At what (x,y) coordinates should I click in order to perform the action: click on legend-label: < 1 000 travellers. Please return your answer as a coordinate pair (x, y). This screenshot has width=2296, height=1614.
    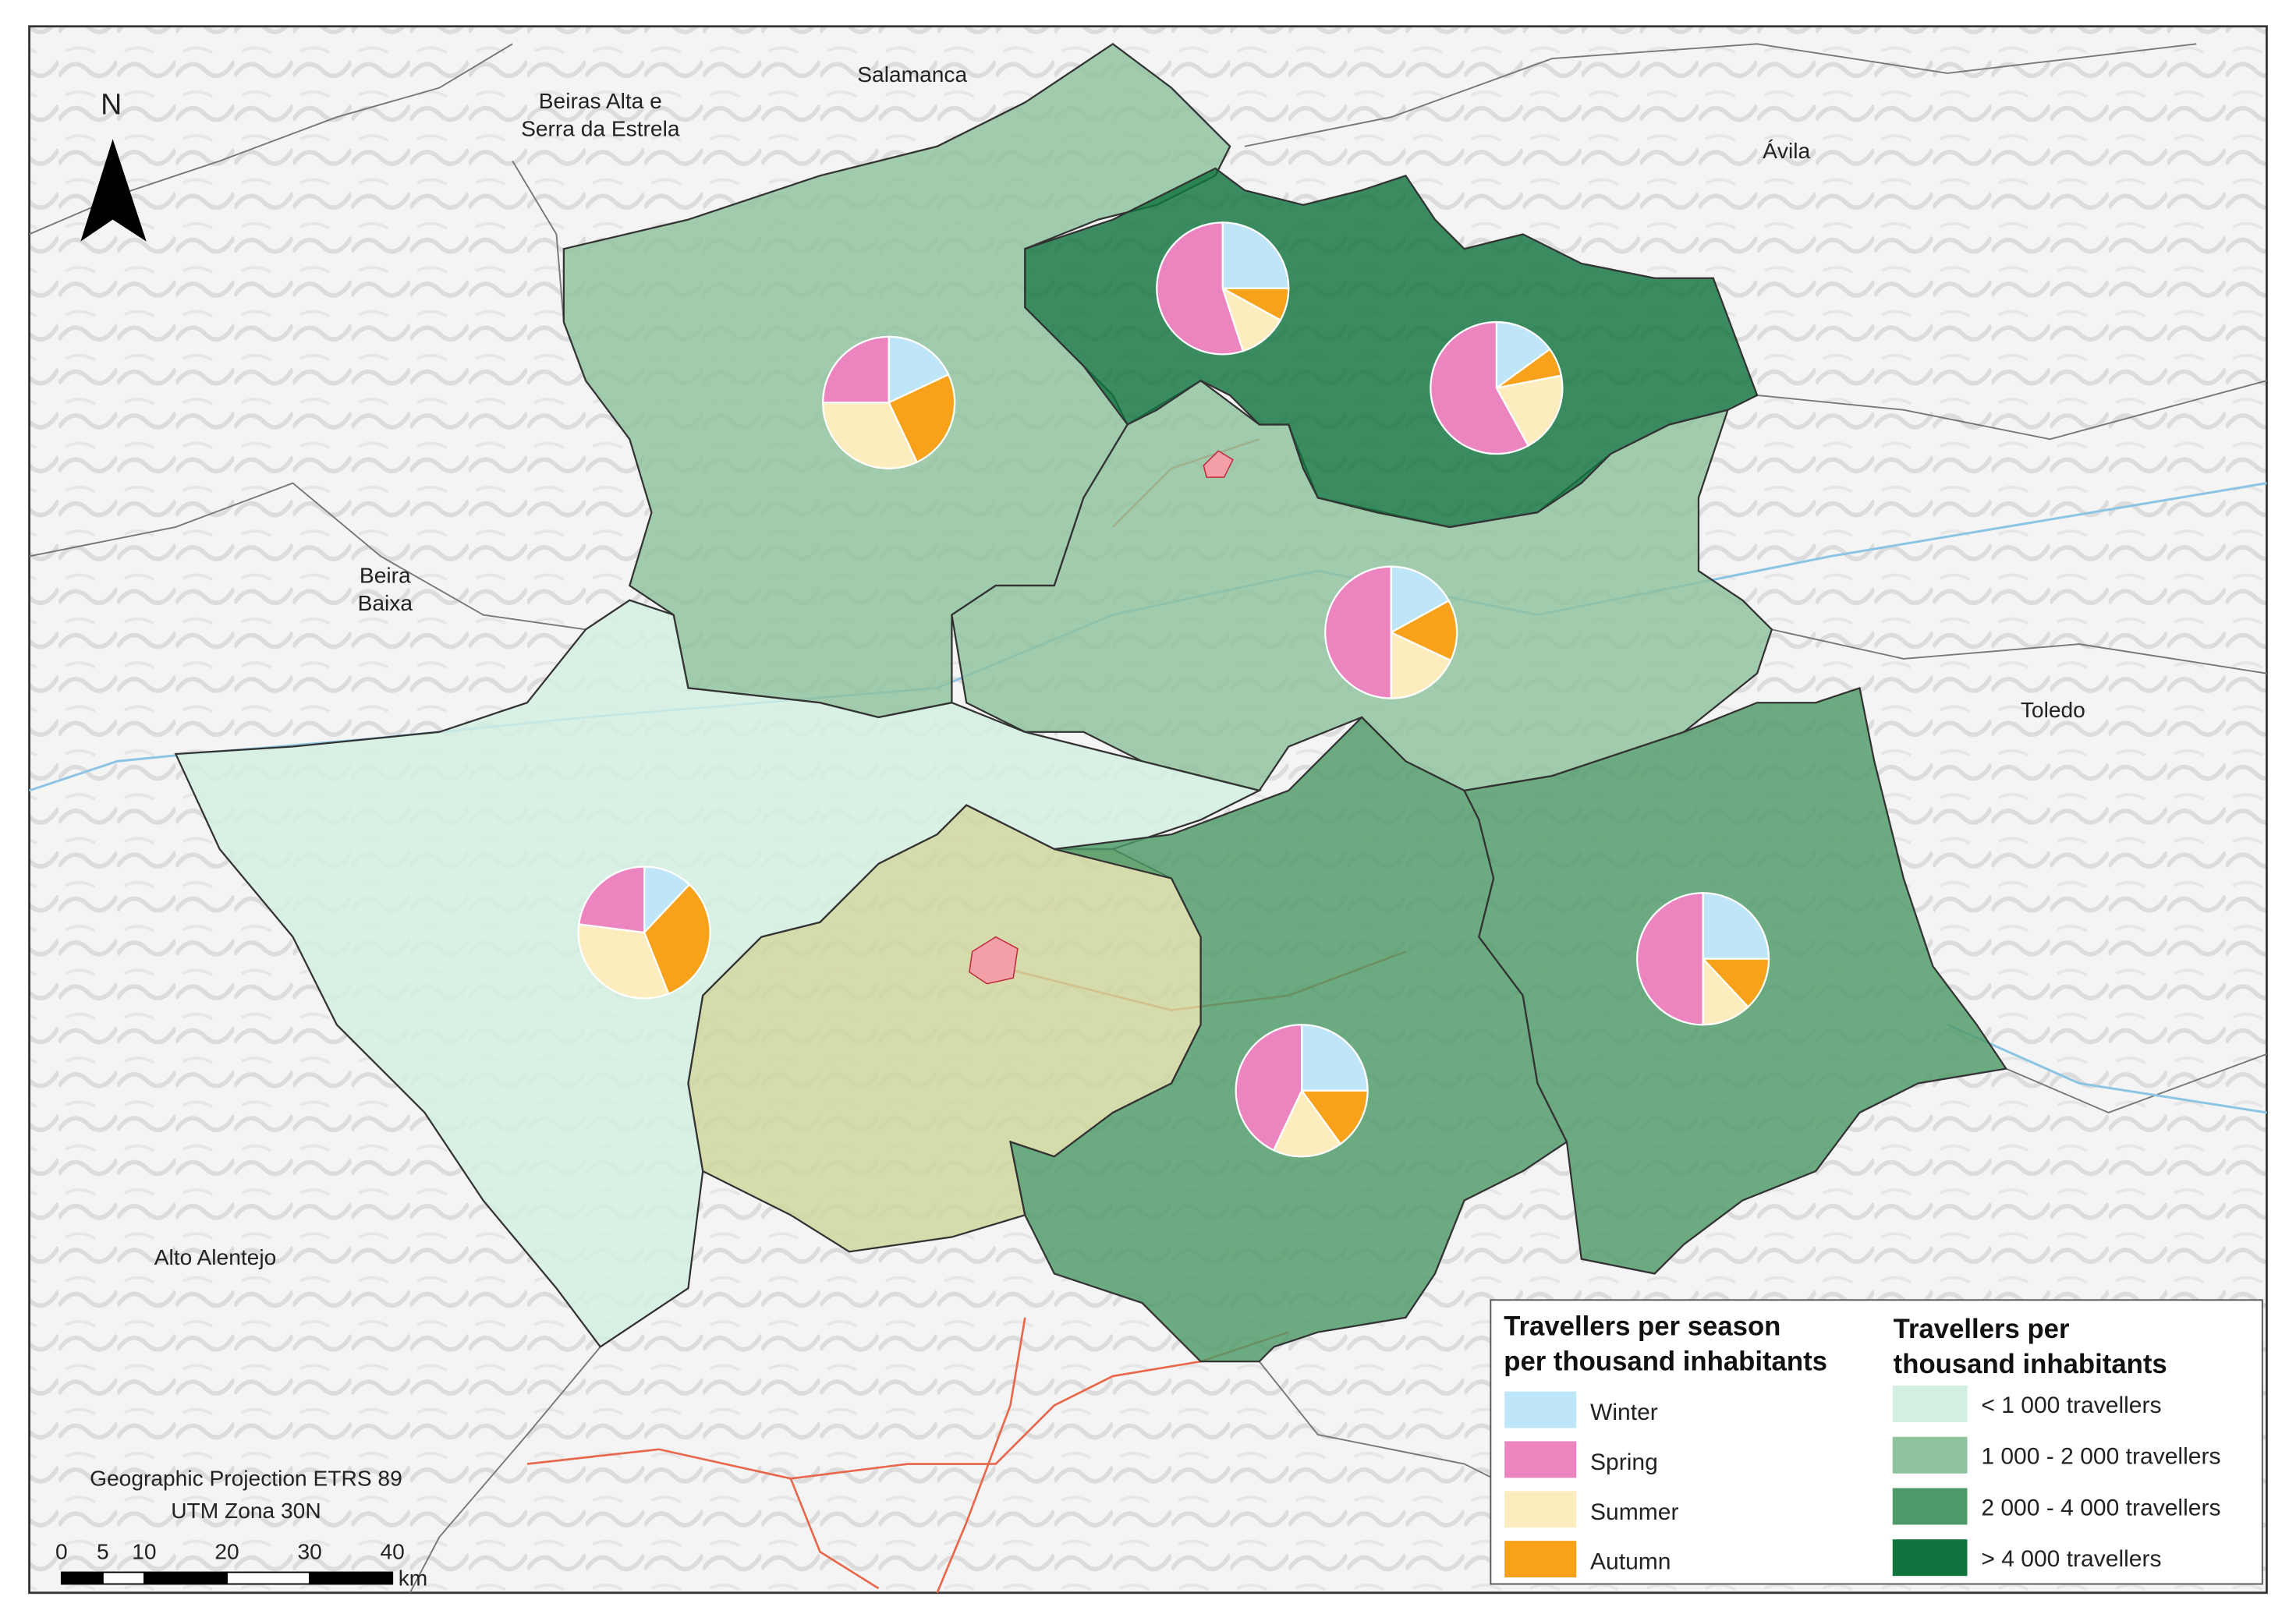
    Looking at the image, I should click on (2071, 1405).